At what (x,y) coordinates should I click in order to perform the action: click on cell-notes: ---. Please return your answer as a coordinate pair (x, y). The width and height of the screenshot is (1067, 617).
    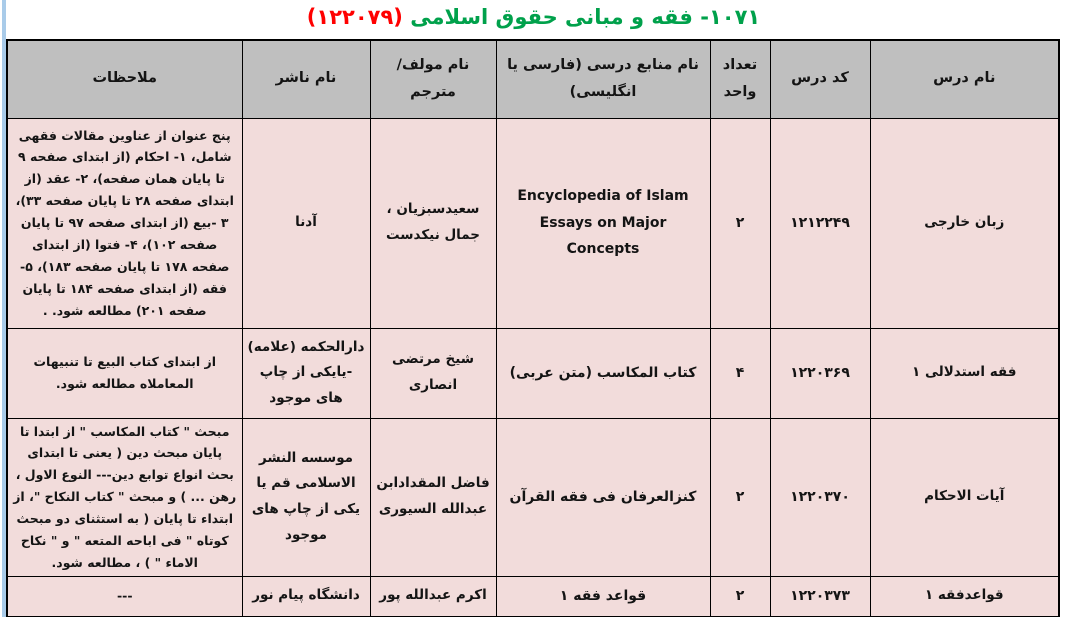
    Looking at the image, I should click on (124, 596).